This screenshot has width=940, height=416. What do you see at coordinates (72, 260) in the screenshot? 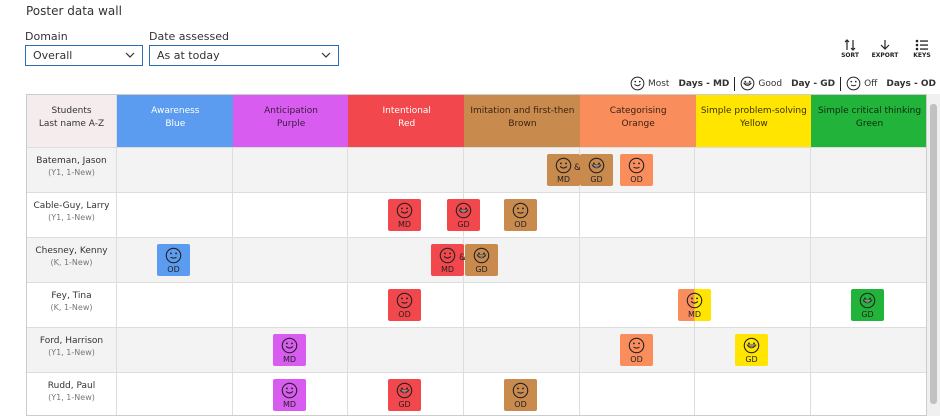
I see `student-cell: Chesney, Kenny (K, 1-New)` at bounding box center [72, 260].